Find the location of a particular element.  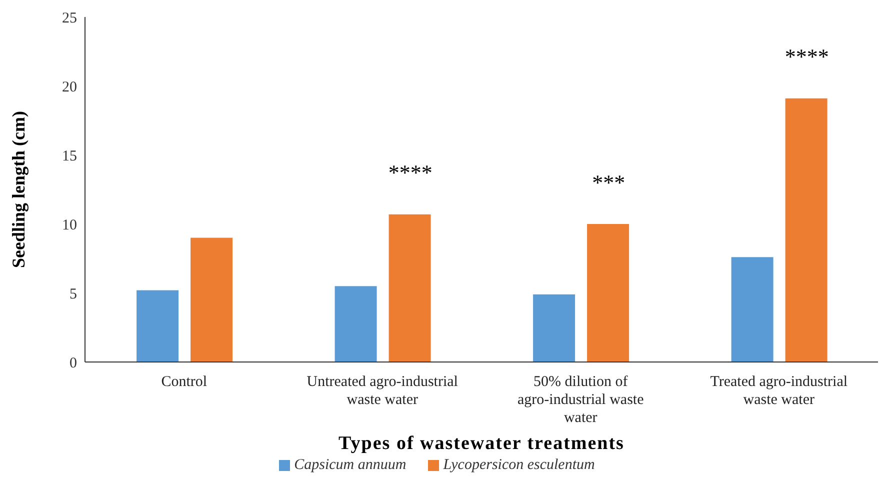

x-axis-title: Types of wastewater treatments is located at coordinates (481, 443).